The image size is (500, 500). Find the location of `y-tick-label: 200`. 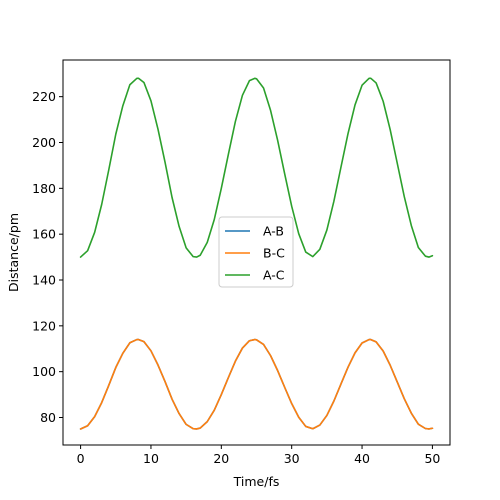

y-tick-label: 200 is located at coordinates (44, 142).